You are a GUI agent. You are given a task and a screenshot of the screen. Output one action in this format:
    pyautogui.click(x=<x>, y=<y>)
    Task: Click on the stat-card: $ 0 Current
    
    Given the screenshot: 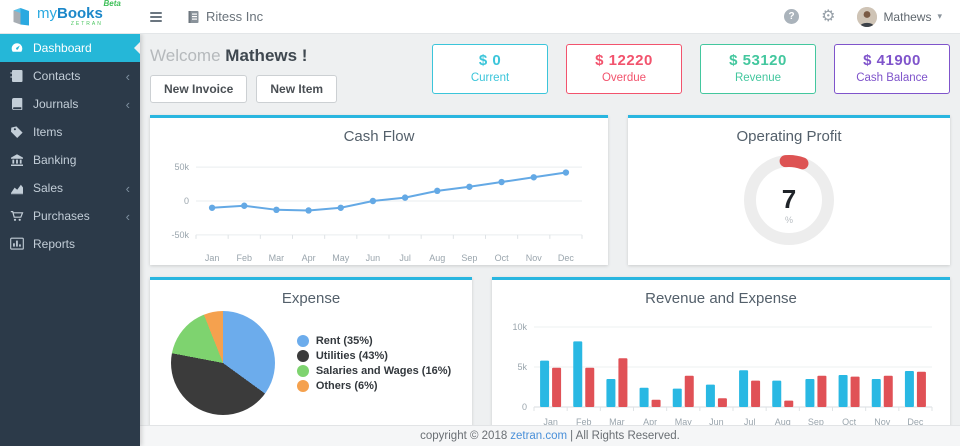 What is the action you would take?
    pyautogui.click(x=490, y=69)
    